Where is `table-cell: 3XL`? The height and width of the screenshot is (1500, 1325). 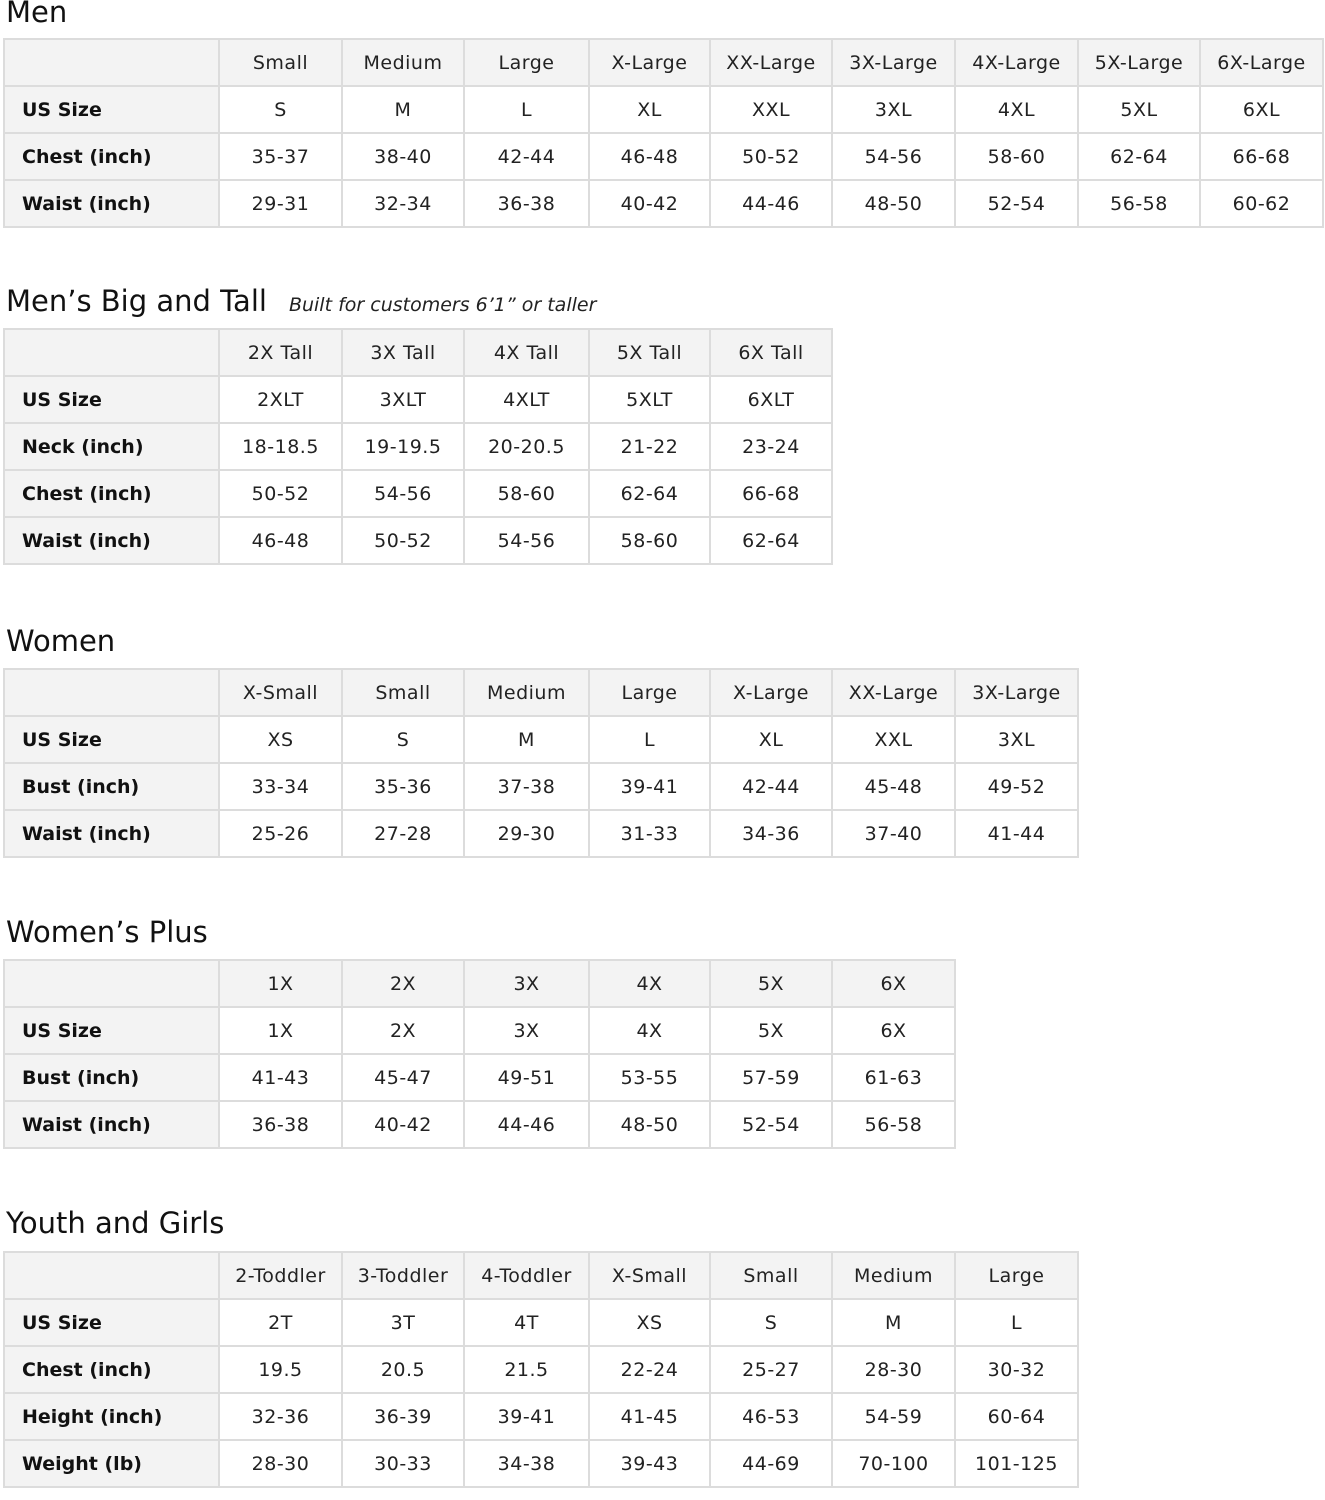
table-cell: 3XL is located at coordinates (893, 109).